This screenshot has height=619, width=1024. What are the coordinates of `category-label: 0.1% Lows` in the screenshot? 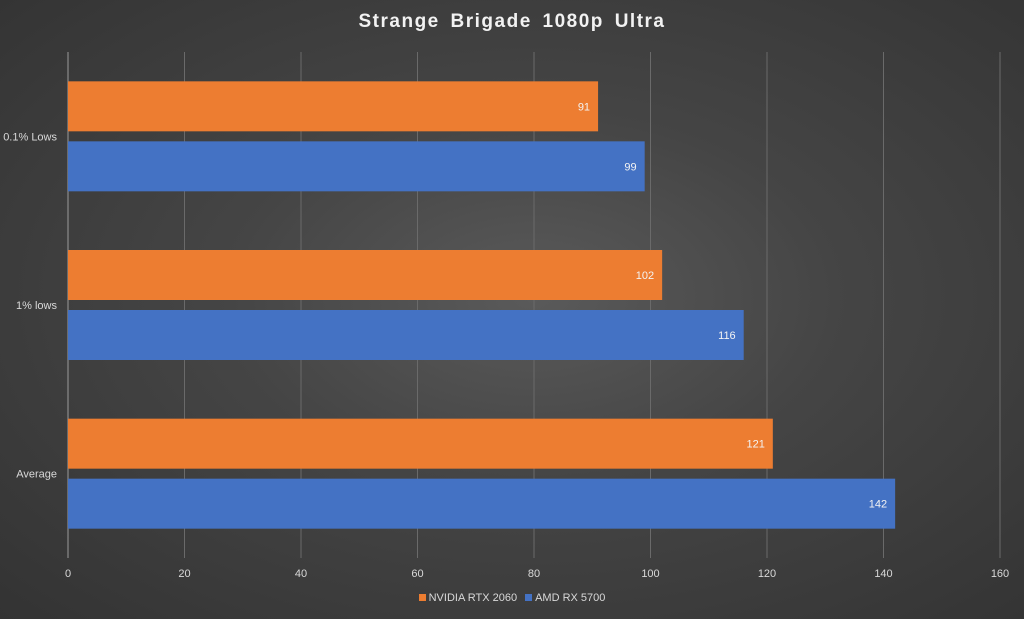 It's located at (30, 137).